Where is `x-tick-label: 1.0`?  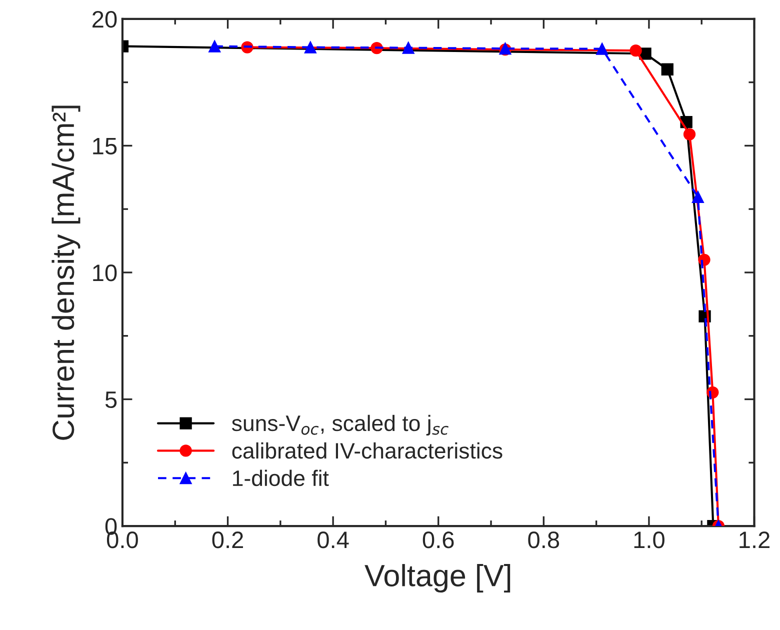 x-tick-label: 1.0 is located at coordinates (649, 540).